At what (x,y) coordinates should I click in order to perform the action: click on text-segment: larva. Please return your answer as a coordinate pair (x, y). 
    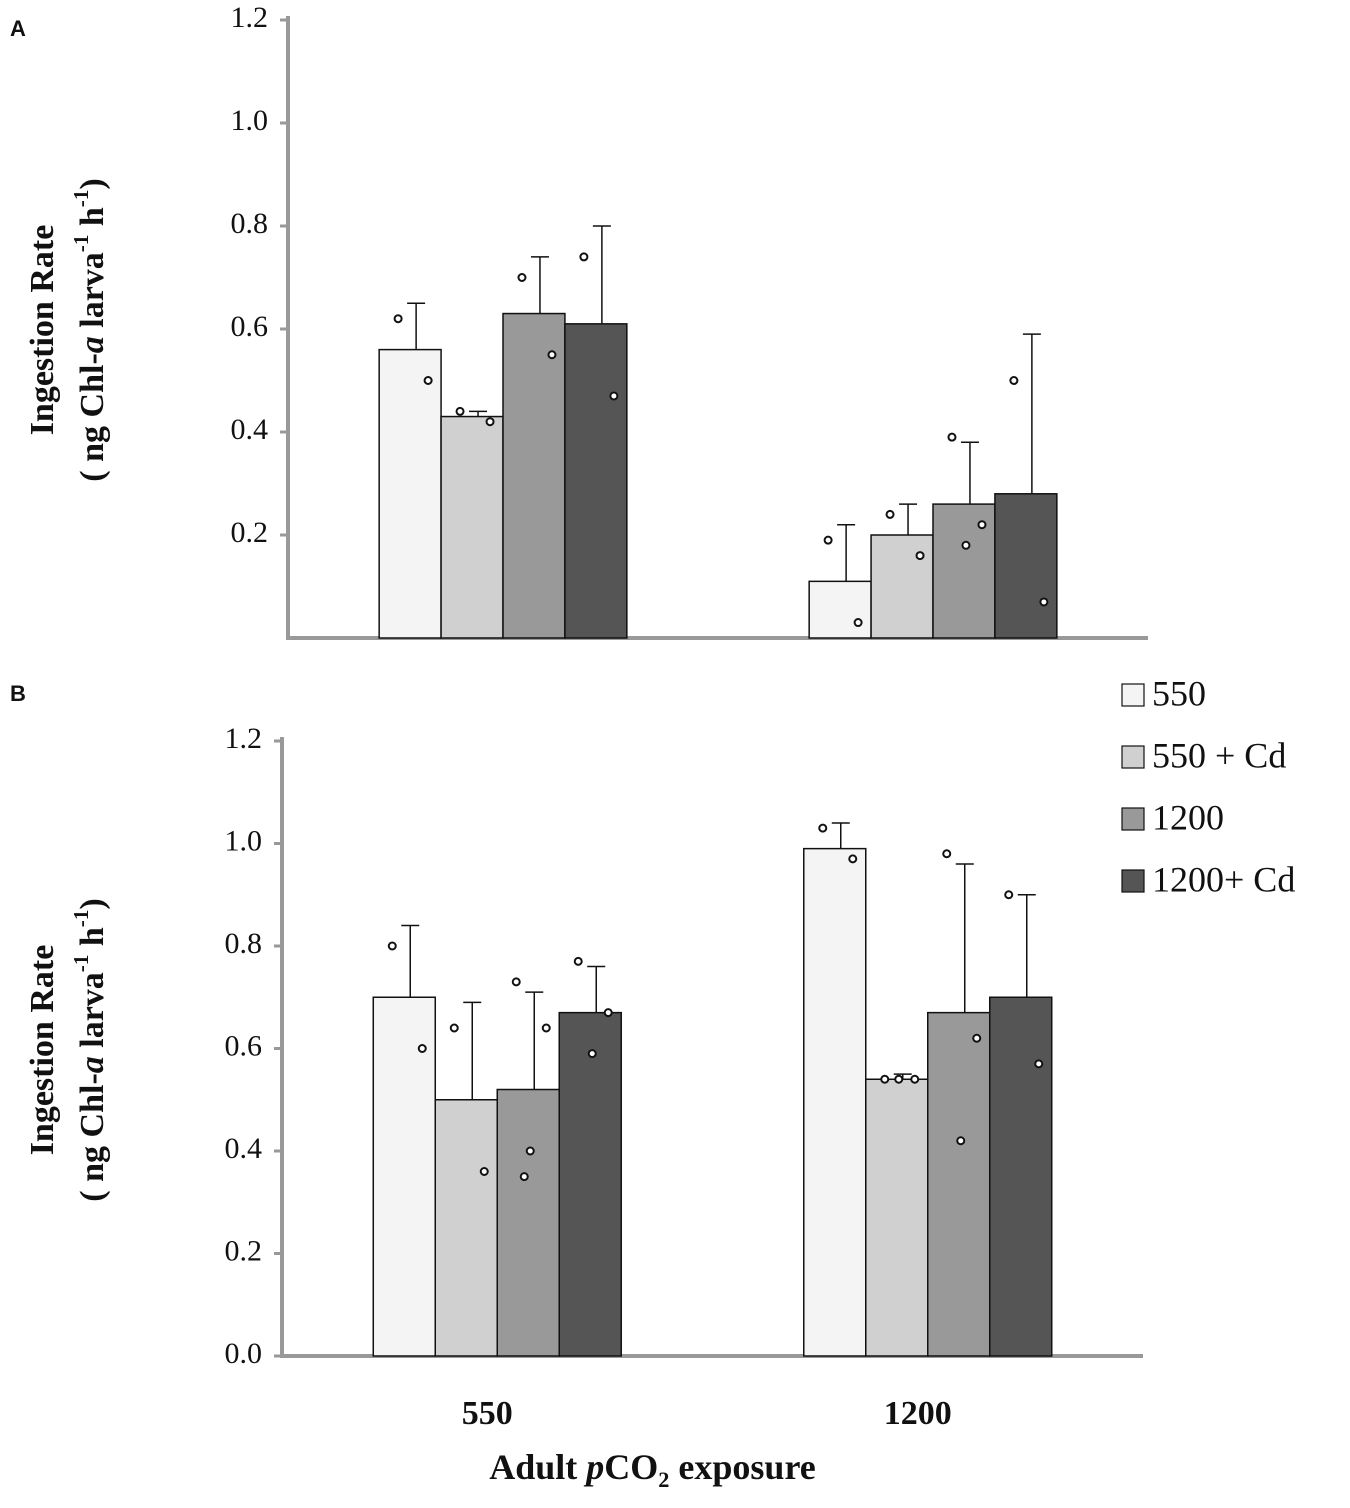
    Looking at the image, I should click on (92, 294).